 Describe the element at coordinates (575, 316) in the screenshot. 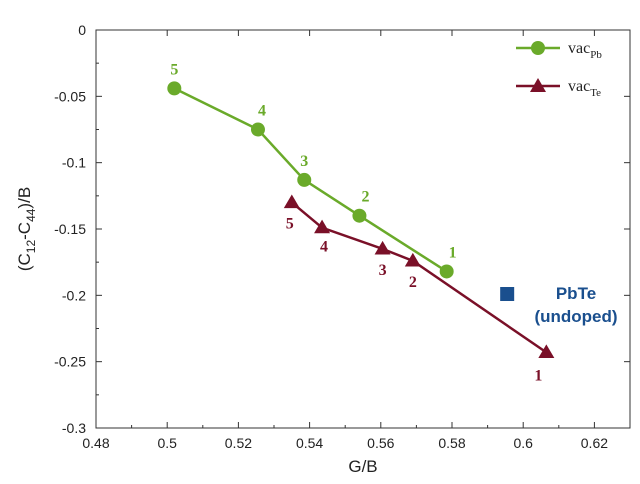

I see `annotation-pbte: (undoped)` at that location.